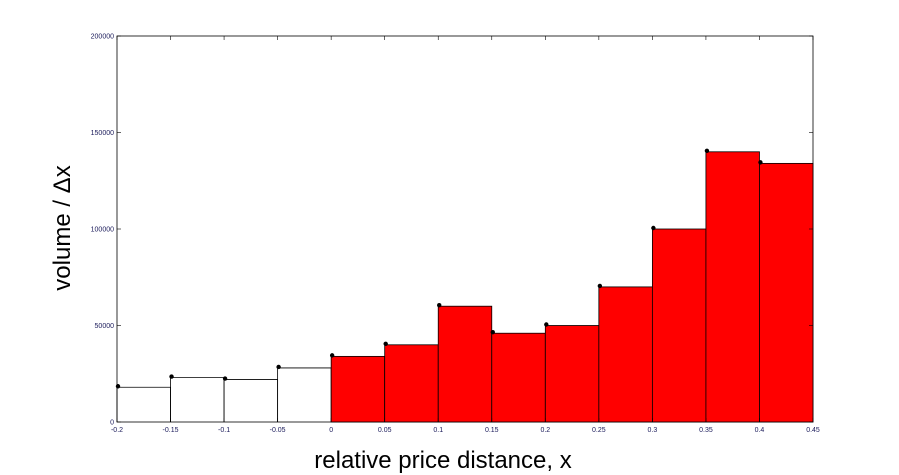 This screenshot has width=899, height=475. Describe the element at coordinates (331, 430) in the screenshot. I see `x-tick-label-4: 0` at that location.